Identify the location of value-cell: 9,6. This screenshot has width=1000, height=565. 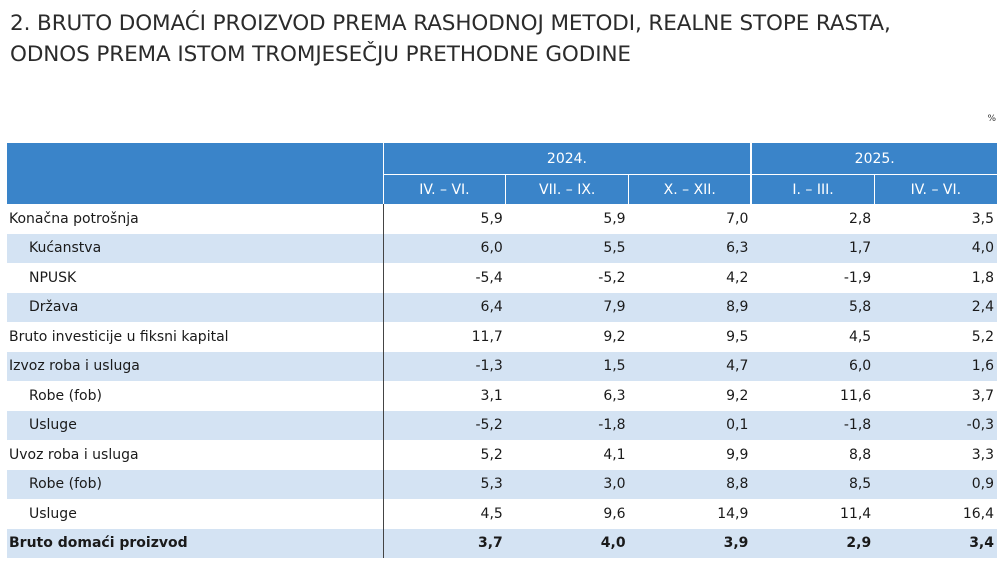
(614, 513).